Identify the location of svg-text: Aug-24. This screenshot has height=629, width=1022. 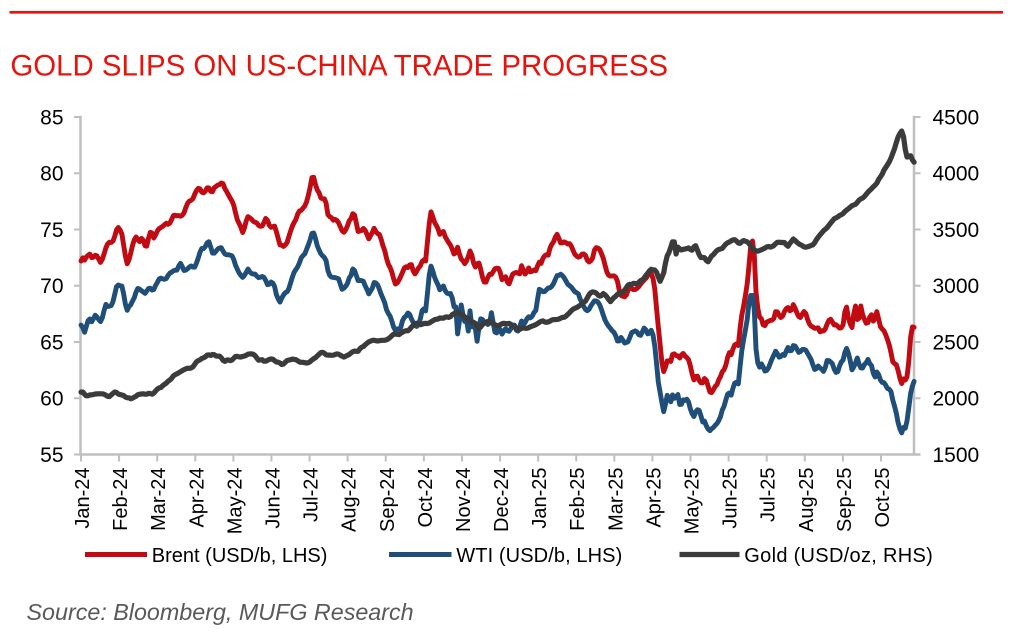
(350, 500).